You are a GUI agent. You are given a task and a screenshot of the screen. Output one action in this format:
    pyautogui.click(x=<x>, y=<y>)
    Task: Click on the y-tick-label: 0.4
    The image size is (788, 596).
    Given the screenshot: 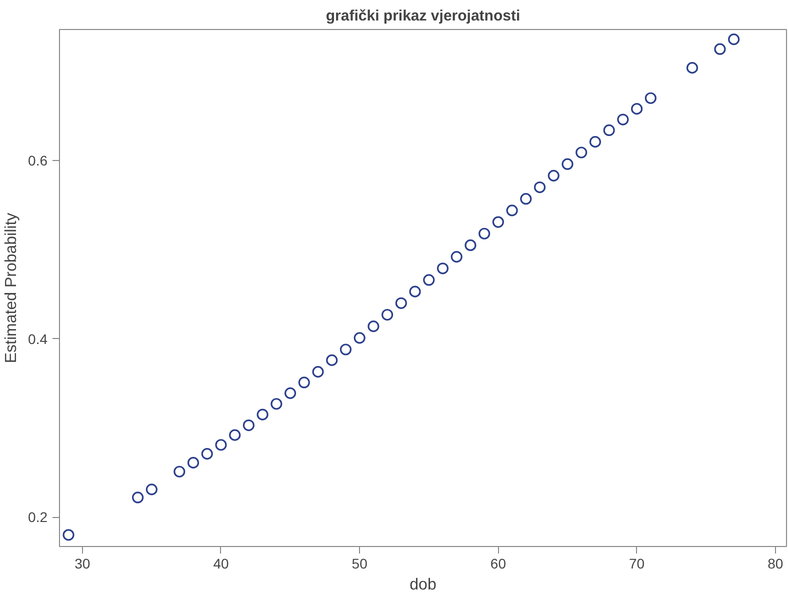 What is the action you would take?
    pyautogui.click(x=38, y=338)
    